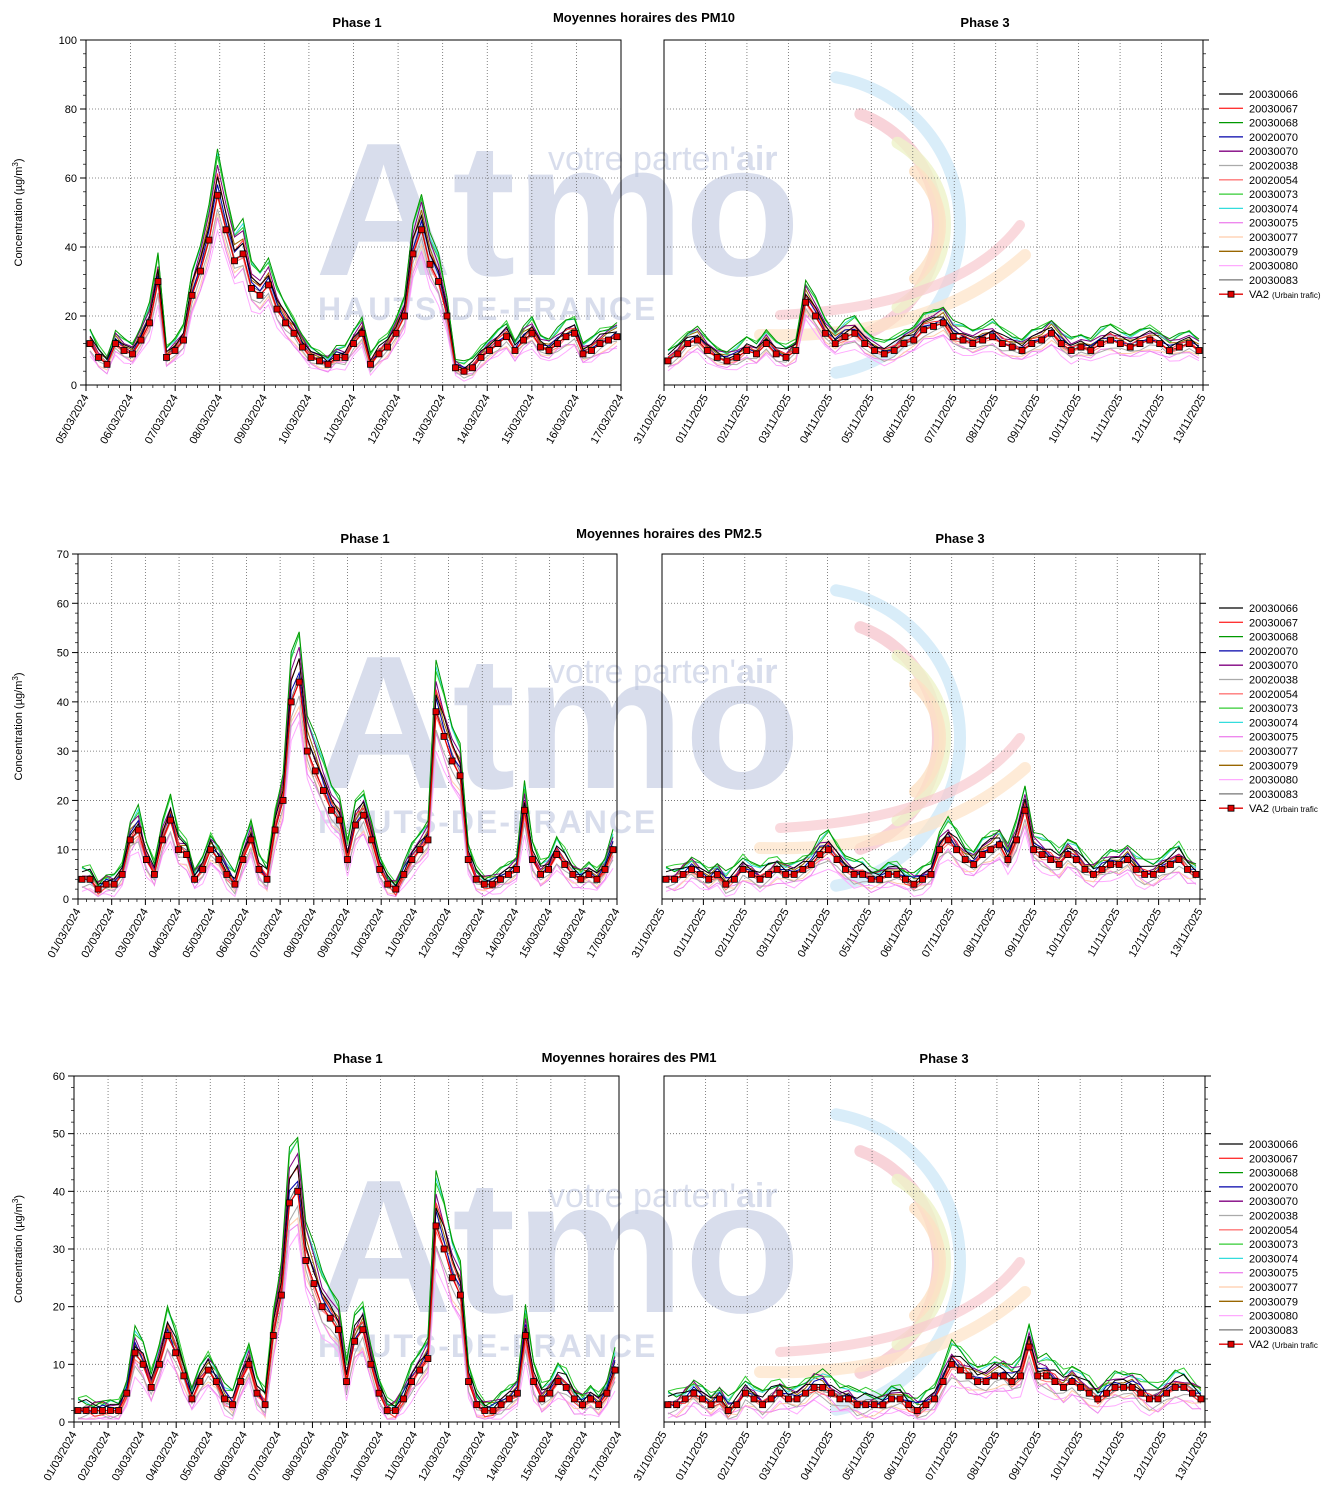  What do you see at coordinates (732, 933) in the screenshot?
I see `x-tick-label: 02/11/2025` at bounding box center [732, 933].